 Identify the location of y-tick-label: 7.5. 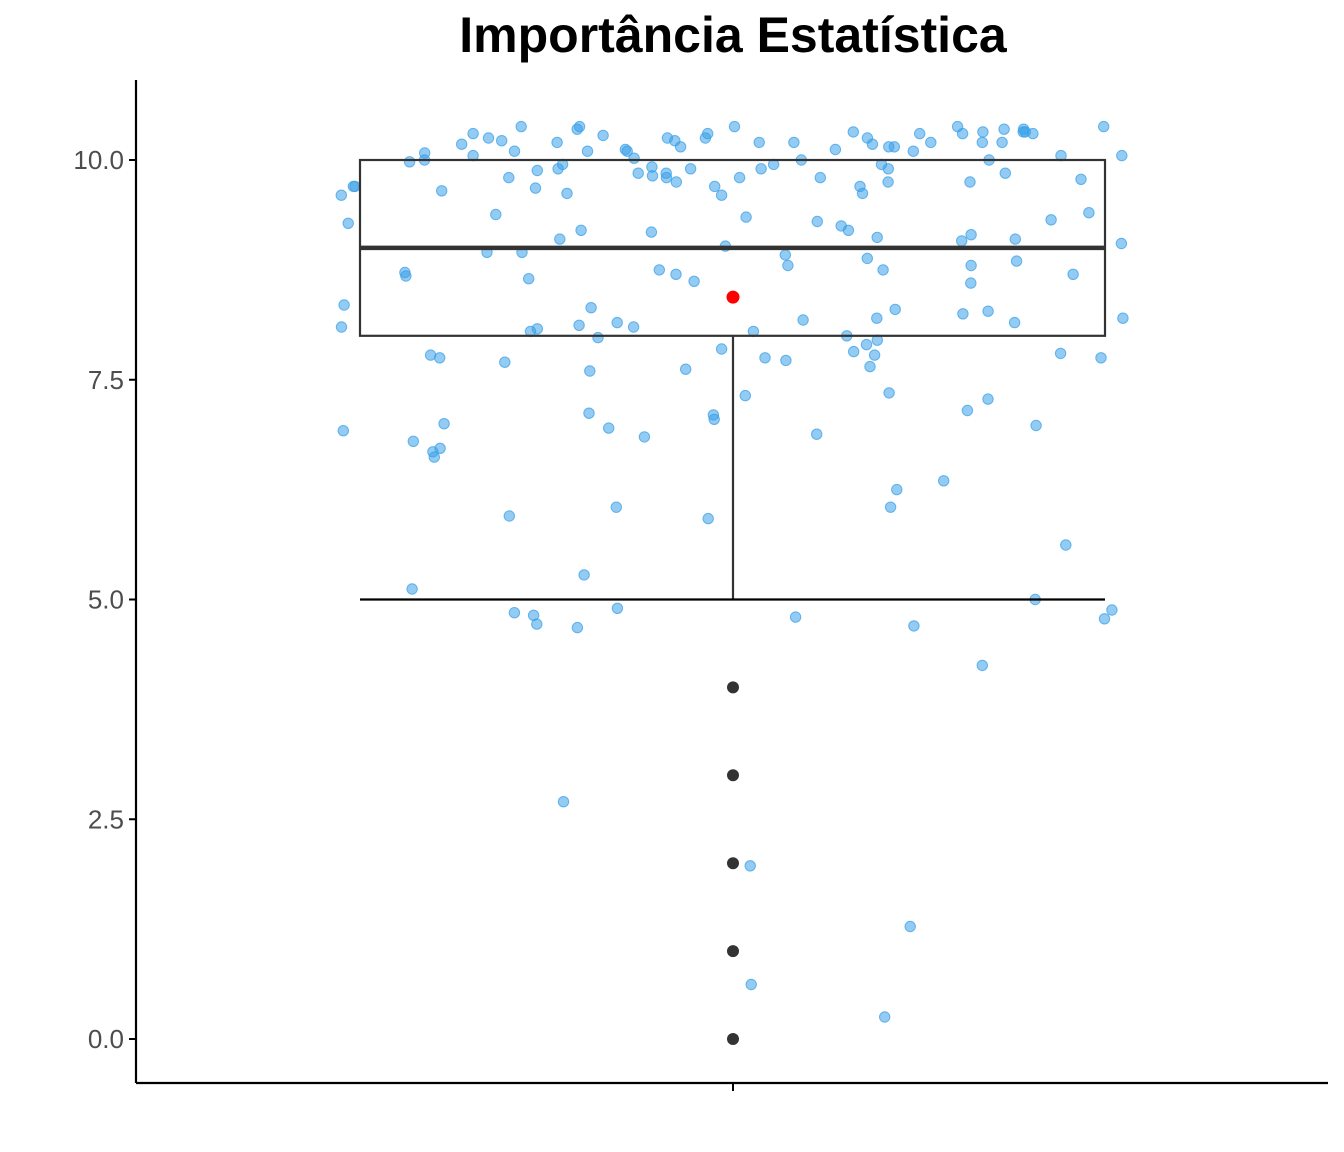
(106, 380).